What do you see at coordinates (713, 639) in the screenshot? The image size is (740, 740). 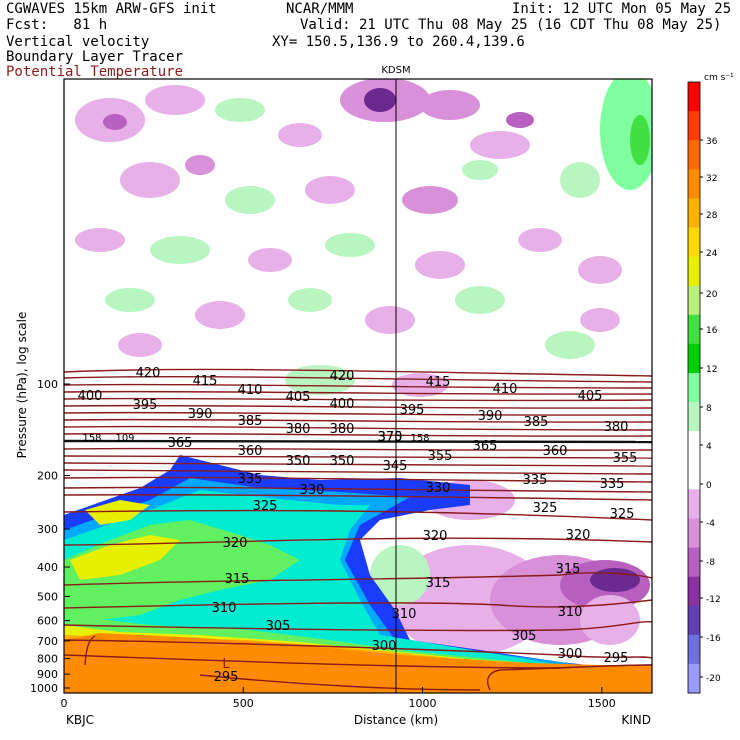 I see `colorbar-level: -16` at bounding box center [713, 639].